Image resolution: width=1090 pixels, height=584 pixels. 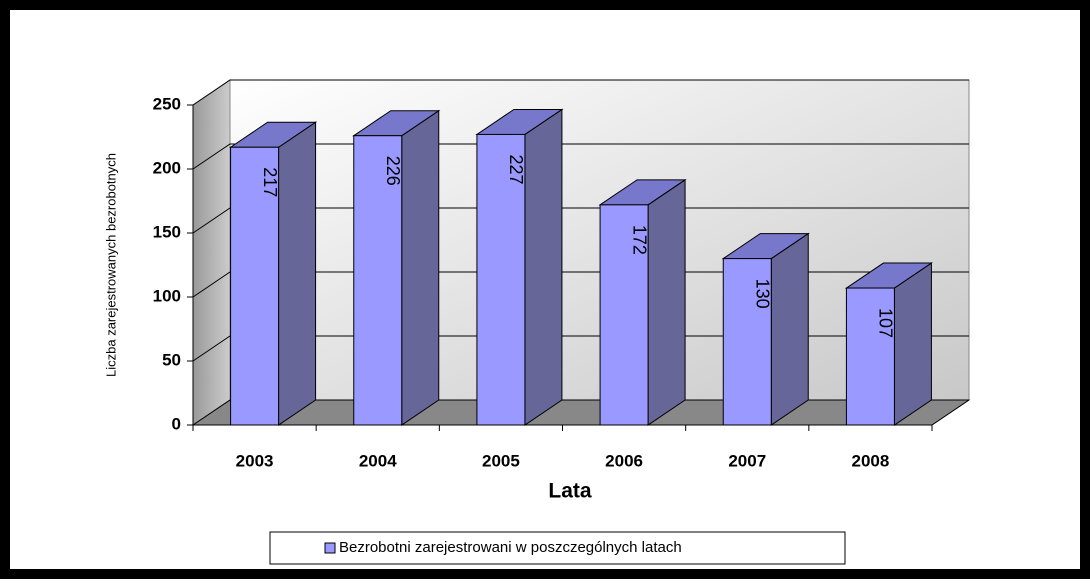 I want to click on x-tick-label: 2003, so click(x=255, y=460).